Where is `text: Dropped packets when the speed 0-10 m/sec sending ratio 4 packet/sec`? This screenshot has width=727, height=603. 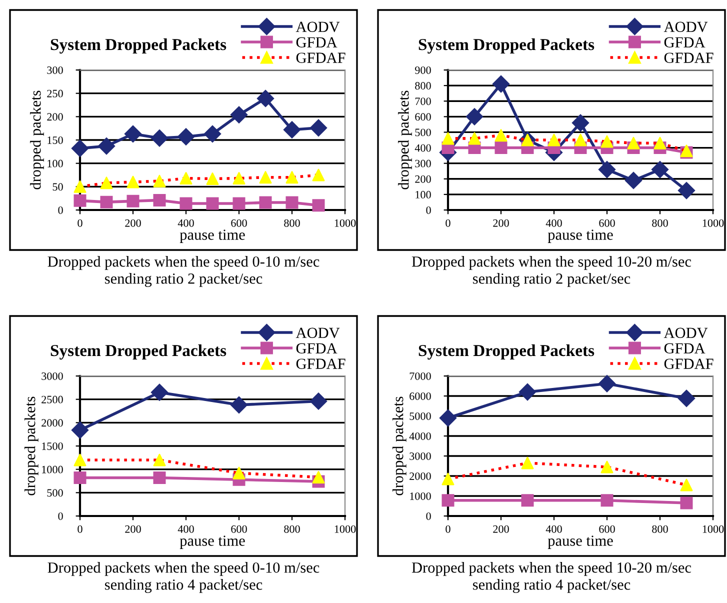
text: Dropped packets when the speed 0-10 m/sec sending ratio 4 packet/sec is located at coordinates (184, 577).